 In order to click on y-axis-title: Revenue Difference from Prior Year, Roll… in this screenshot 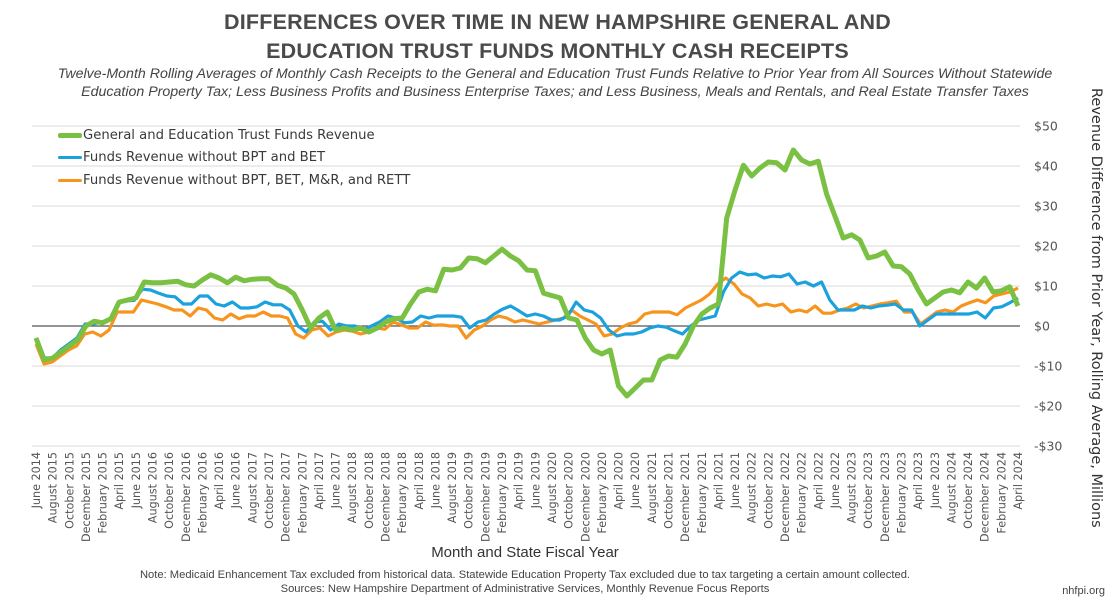, I will do `click(1094, 318)`.